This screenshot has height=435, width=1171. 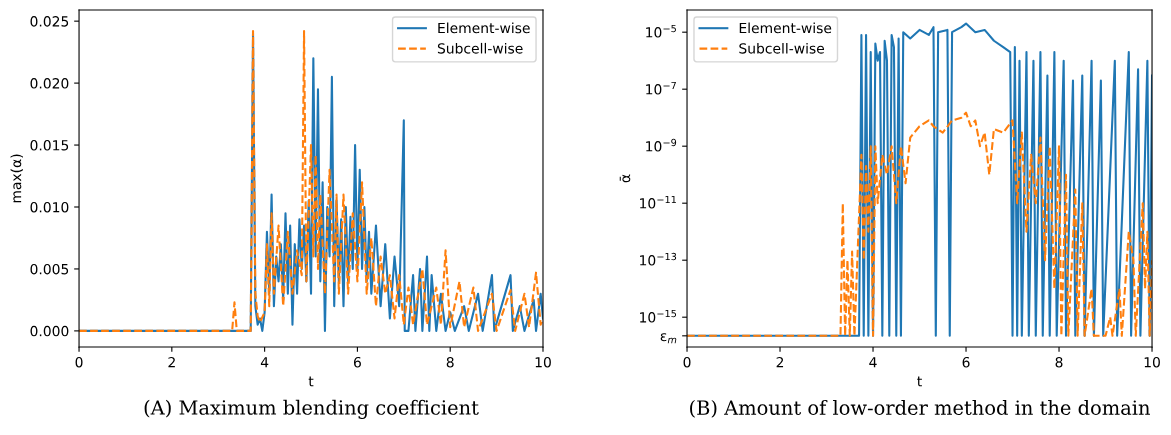 What do you see at coordinates (658, 202) in the screenshot?
I see `y-tick-label: 10$^{−11}$` at bounding box center [658, 202].